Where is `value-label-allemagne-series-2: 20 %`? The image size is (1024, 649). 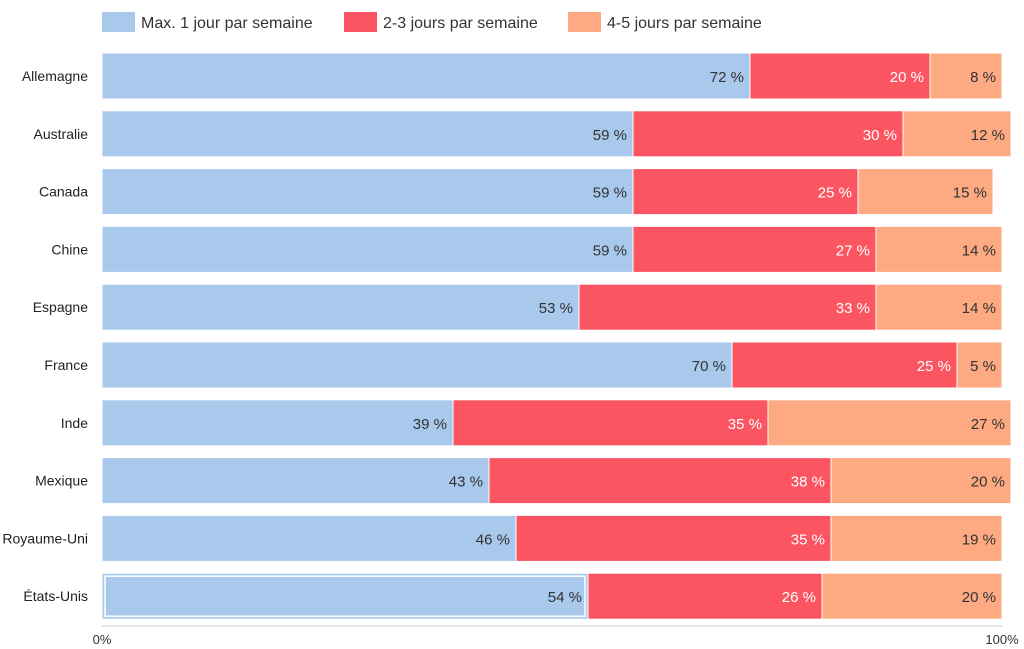
value-label-allemagne-series-2: 20 % is located at coordinates (907, 77).